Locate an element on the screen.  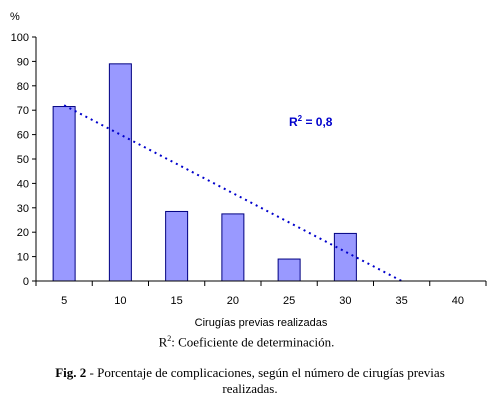
y-tick-label: 60 is located at coordinates (23, 136).